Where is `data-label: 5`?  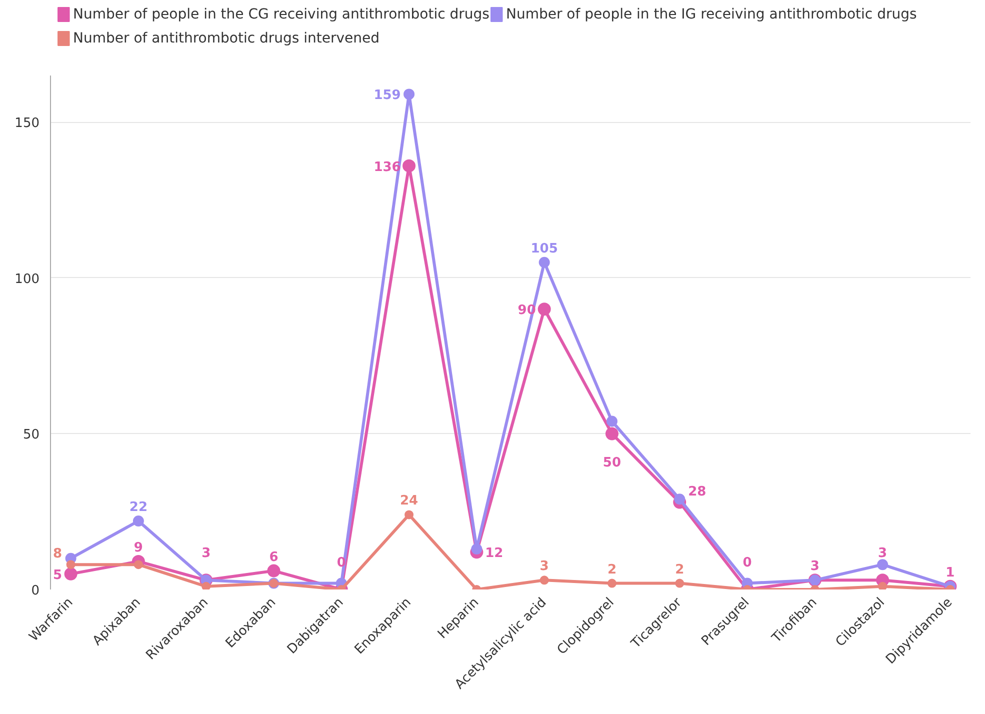
data-label: 5 is located at coordinates (57, 575).